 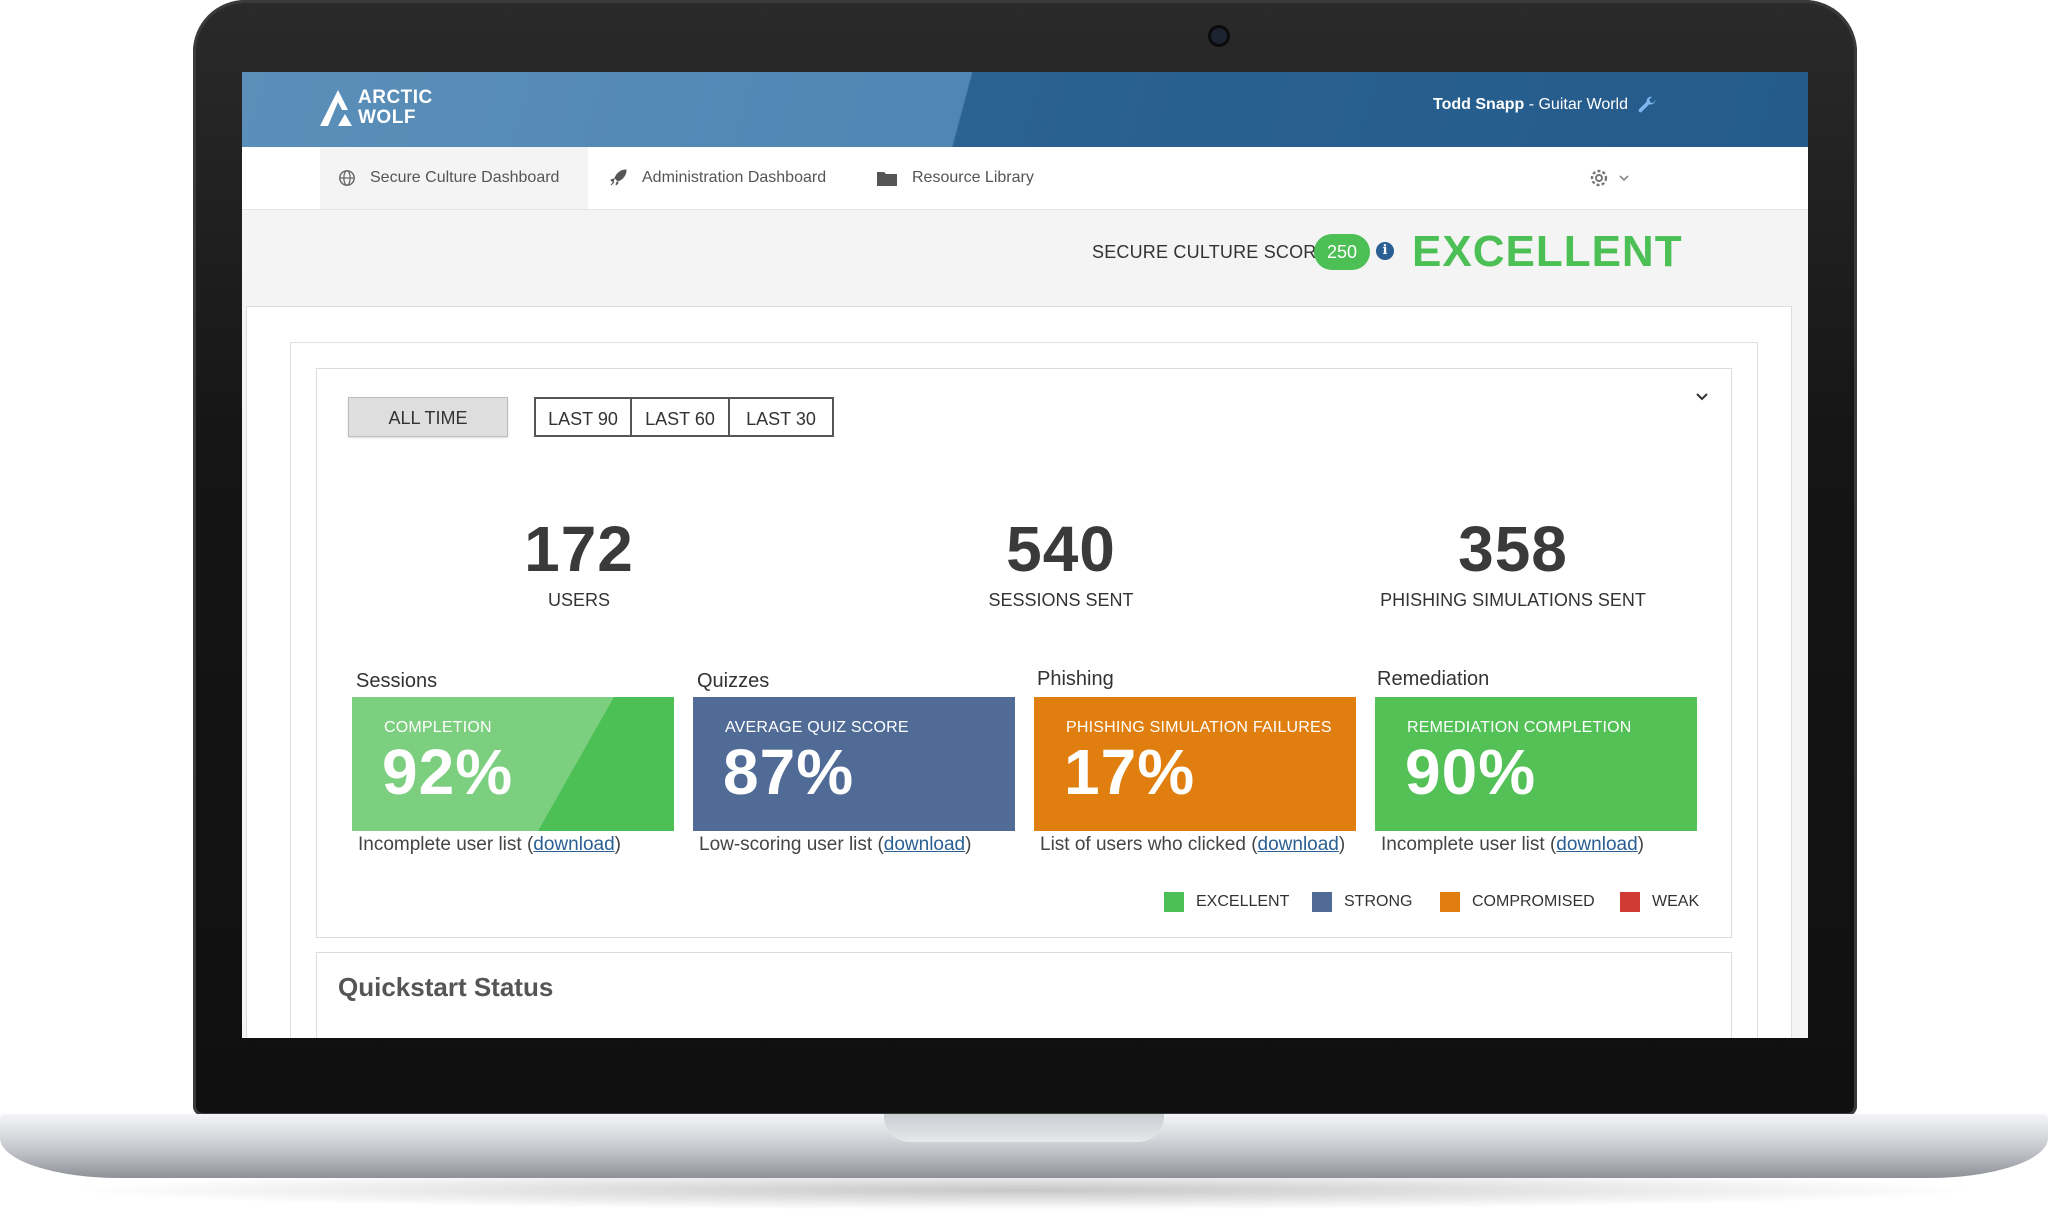 I want to click on folder-icon, so click(x=887, y=178).